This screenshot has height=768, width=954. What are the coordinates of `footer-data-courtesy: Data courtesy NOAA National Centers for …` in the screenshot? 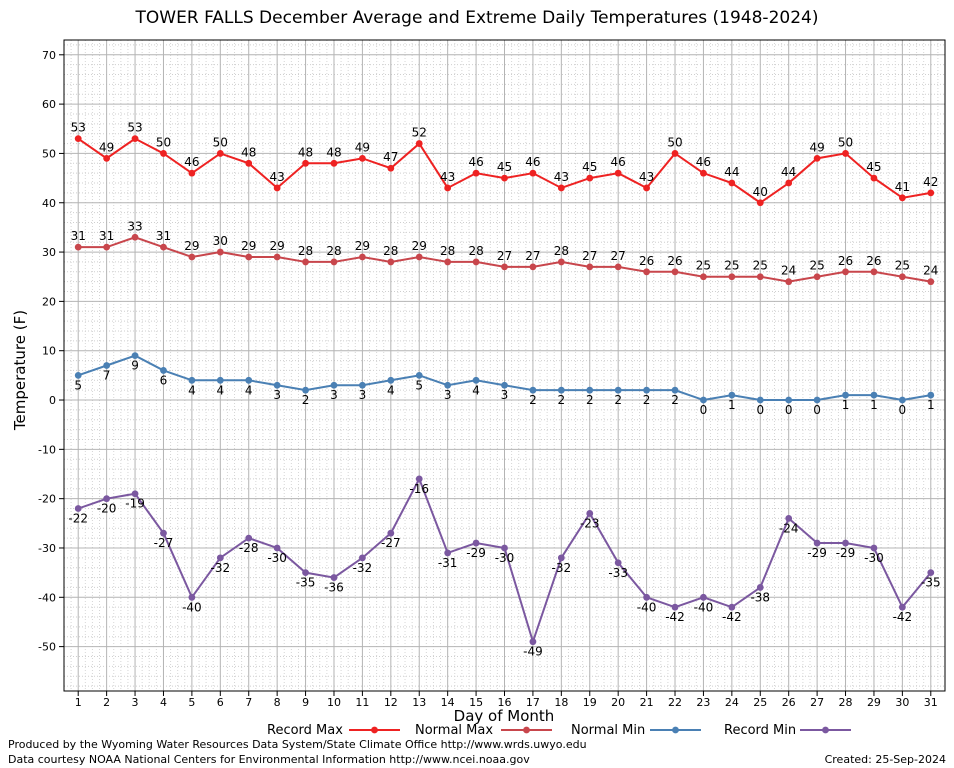 It's located at (269, 759).